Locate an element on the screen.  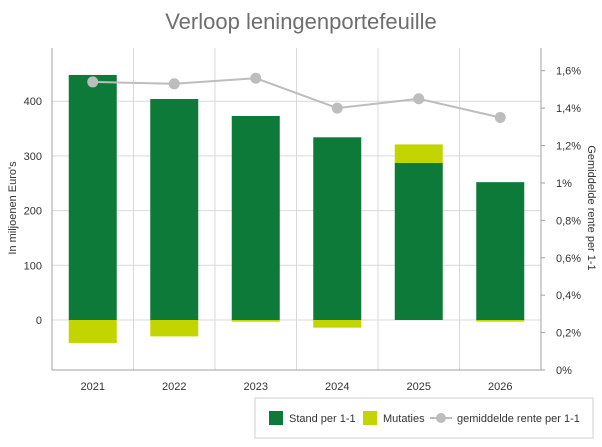
y2-tick-label: 1,4% is located at coordinates (568, 109).